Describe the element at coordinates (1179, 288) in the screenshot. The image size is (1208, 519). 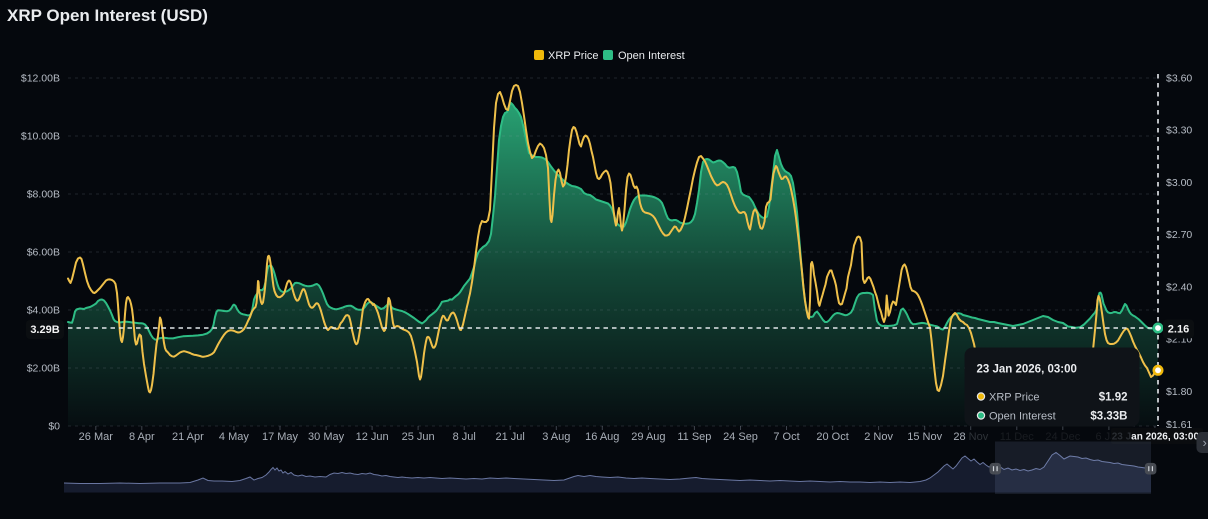
I see `svg-text: $2.40` at that location.